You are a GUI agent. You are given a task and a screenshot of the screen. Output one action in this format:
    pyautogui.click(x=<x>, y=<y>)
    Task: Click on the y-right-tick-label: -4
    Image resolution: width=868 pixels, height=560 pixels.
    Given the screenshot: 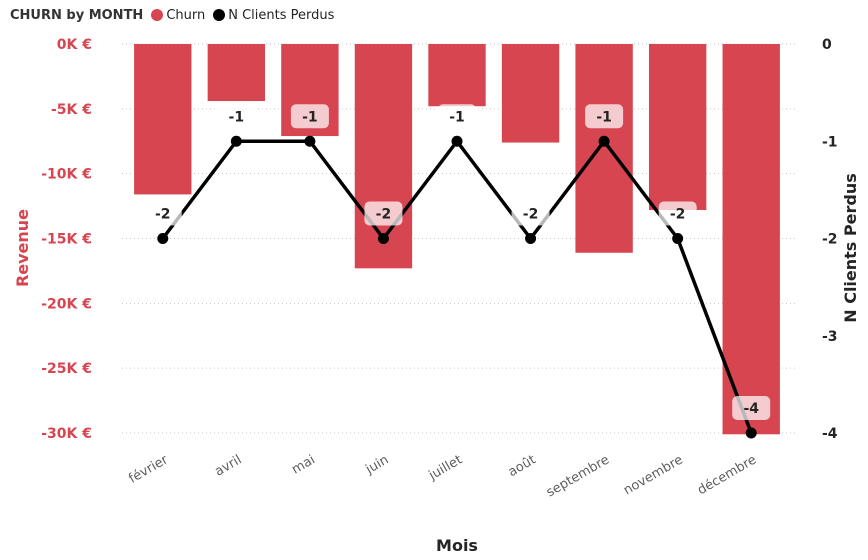 What is the action you would take?
    pyautogui.click(x=830, y=434)
    